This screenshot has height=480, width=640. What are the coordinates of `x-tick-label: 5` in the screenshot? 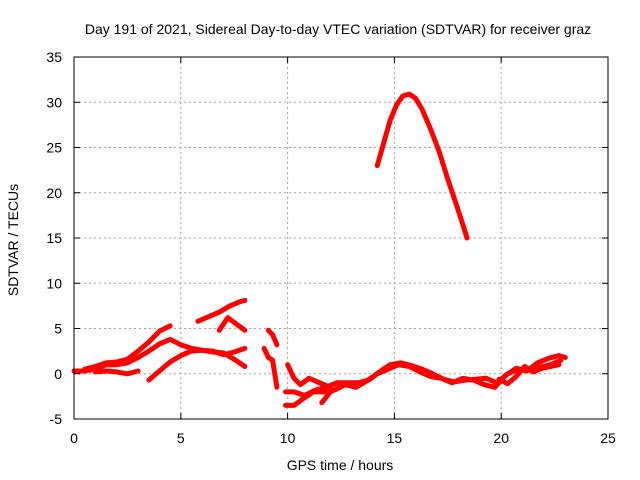 It's located at (181, 438).